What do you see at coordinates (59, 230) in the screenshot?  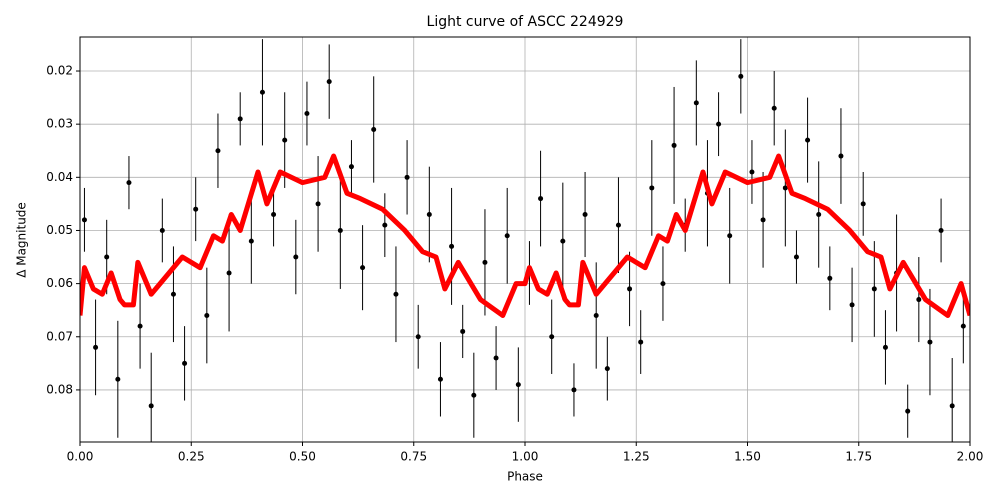 I see `y-tick-label: 0.05` at bounding box center [59, 230].